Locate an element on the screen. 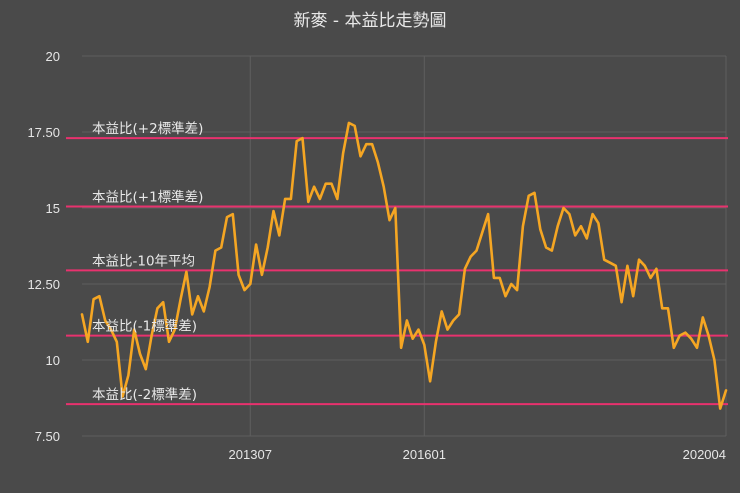 The width and height of the screenshot is (740, 493). std-band-label: 本益比(+1標準差) is located at coordinates (147, 197).